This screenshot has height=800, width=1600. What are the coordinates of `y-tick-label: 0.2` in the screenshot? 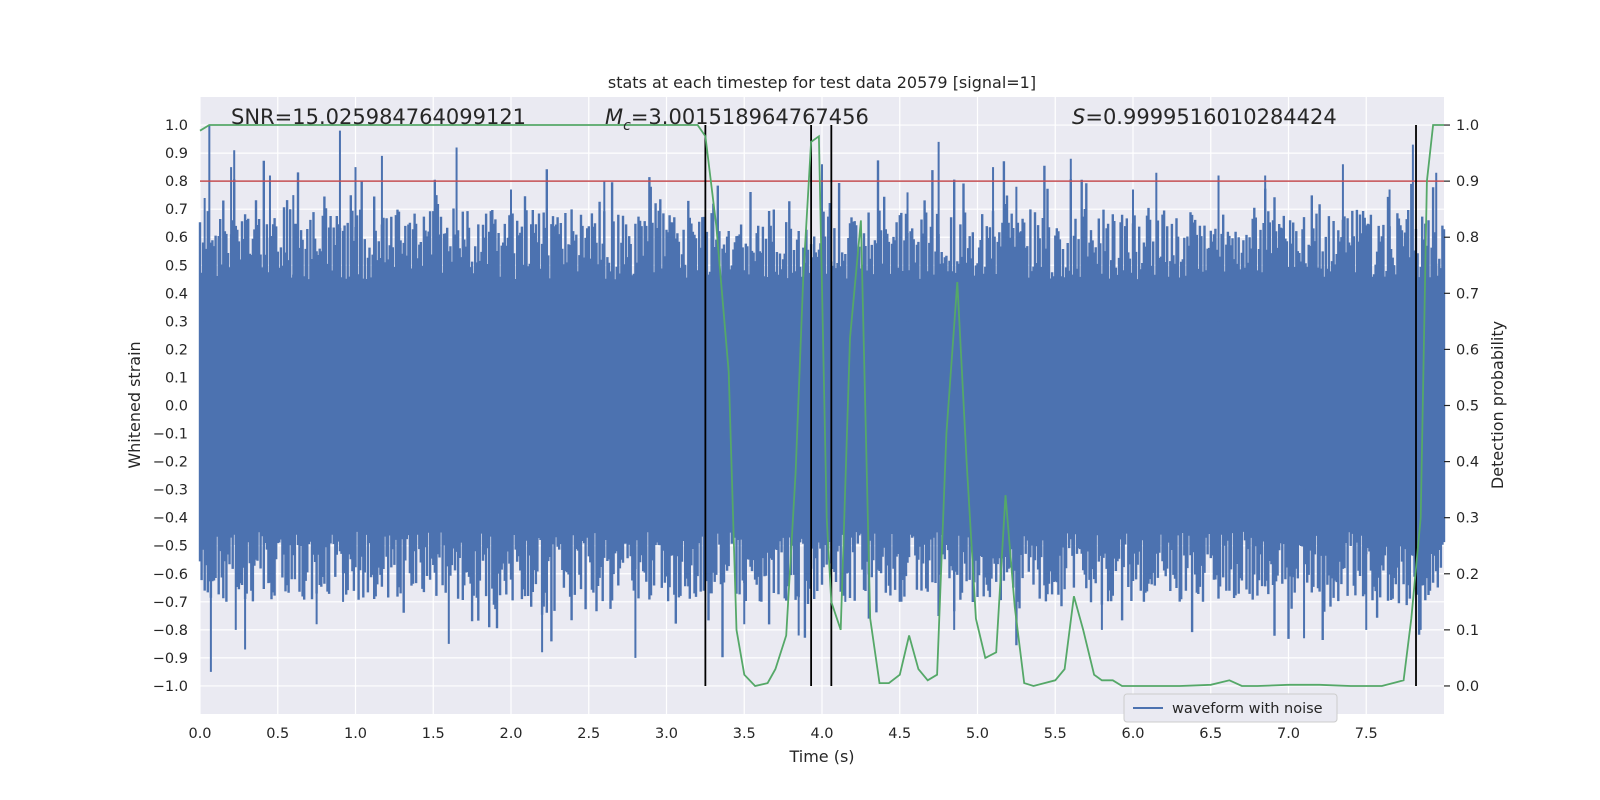 It's located at (176, 350).